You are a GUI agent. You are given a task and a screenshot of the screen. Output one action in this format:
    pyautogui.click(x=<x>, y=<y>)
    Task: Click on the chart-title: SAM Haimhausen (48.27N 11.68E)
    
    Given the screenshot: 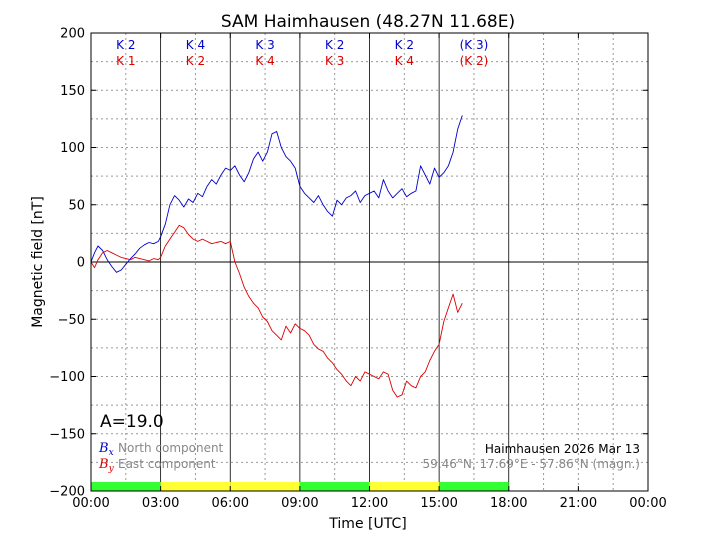 What is the action you would take?
    pyautogui.click(x=368, y=22)
    